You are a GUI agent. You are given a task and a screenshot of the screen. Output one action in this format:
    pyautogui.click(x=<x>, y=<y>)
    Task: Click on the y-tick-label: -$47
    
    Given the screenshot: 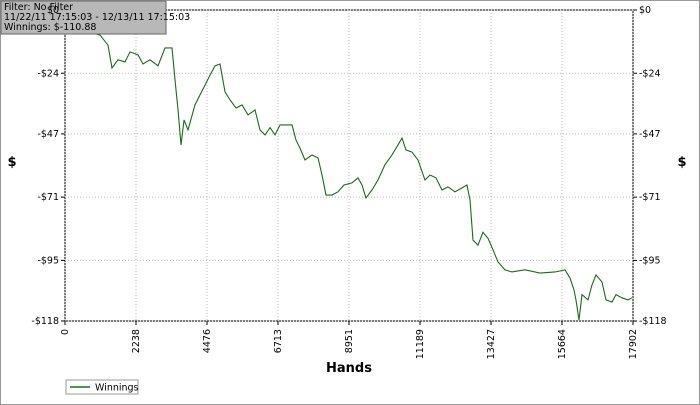 What is the action you would take?
    pyautogui.click(x=48, y=134)
    